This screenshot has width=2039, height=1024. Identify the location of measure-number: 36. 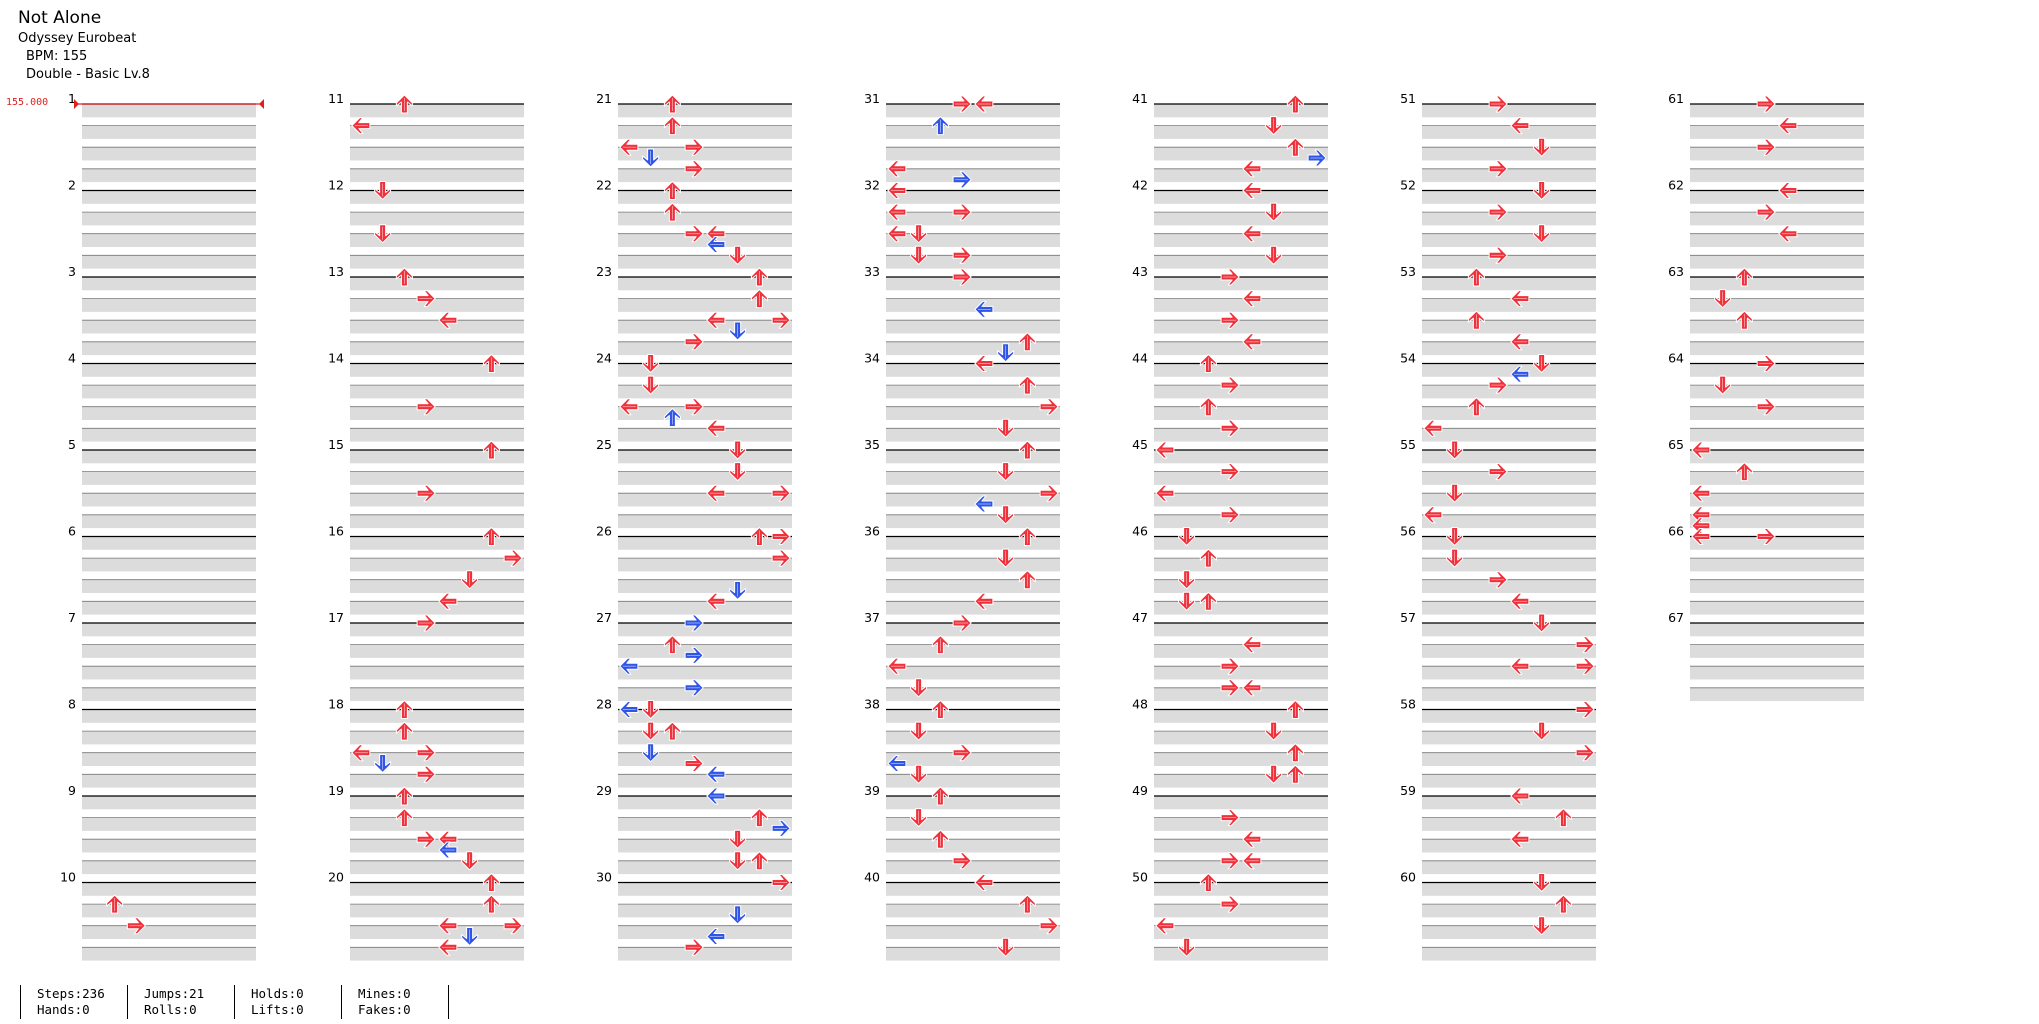
(872, 531).